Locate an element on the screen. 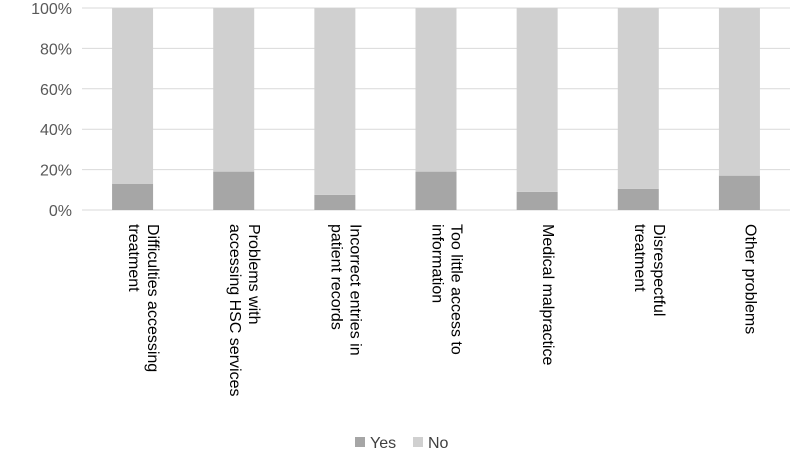  x-tick-label: Medical malpractice is located at coordinates (547, 294).